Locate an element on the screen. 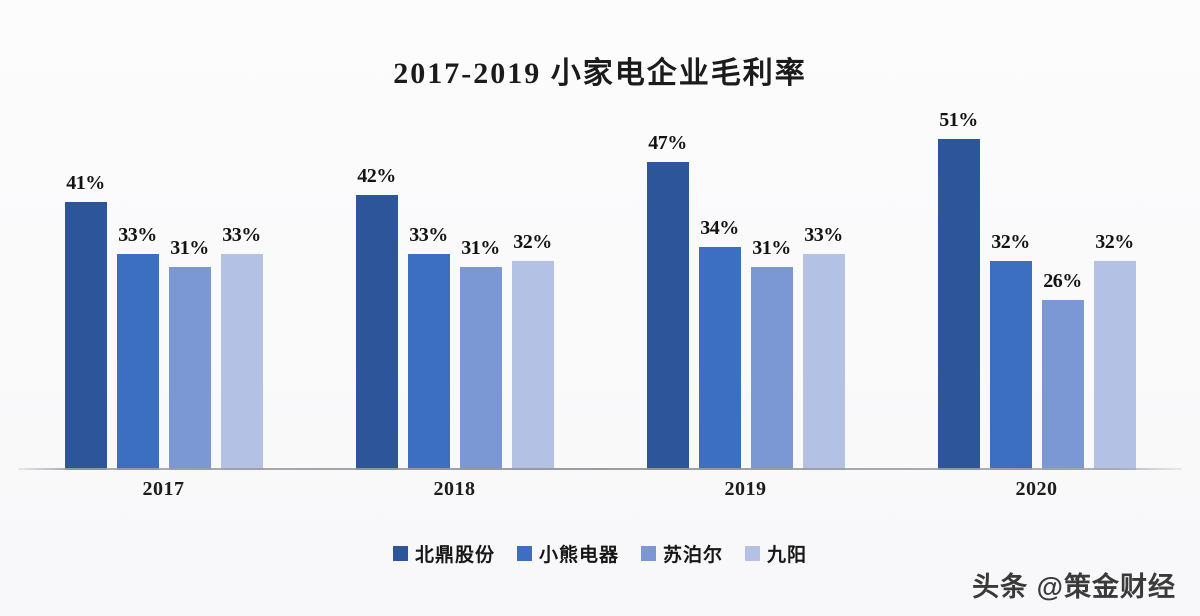  bar-value-label: 51% is located at coordinates (958, 120).